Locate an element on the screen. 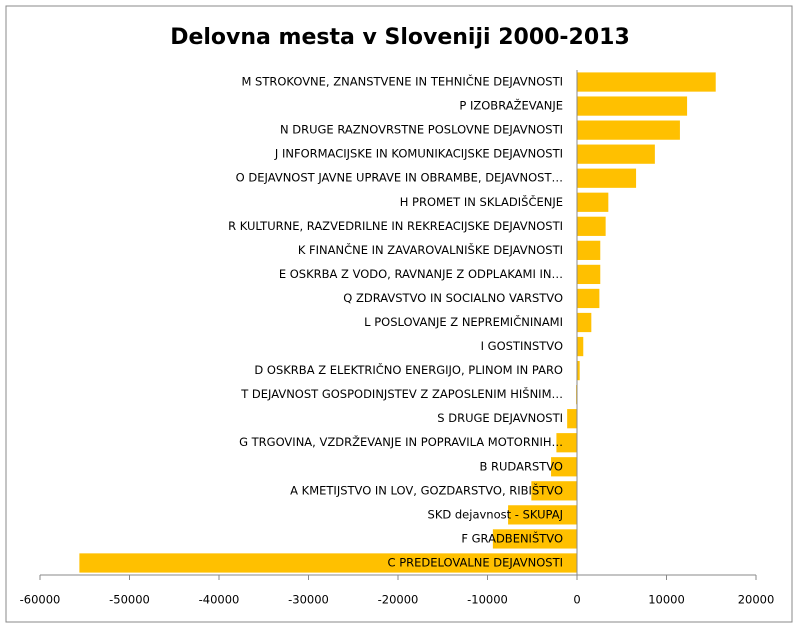  category-label: L POSLOVANJE Z NEPREMIČNINAMI is located at coordinates (463, 321).